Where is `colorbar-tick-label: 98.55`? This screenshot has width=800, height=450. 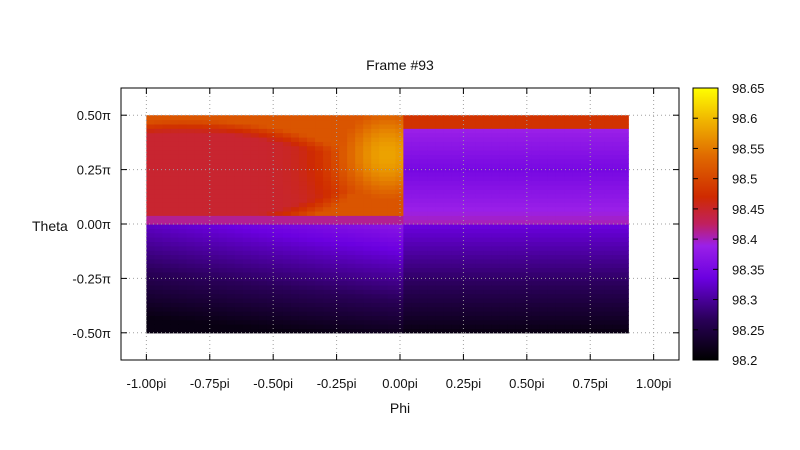 colorbar-tick-label: 98.55 is located at coordinates (748, 148).